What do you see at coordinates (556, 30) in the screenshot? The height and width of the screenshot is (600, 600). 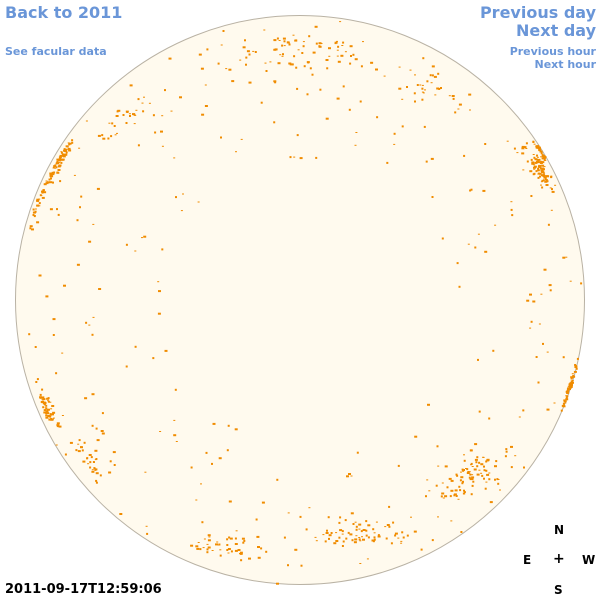 I see `next-day-link: Next day` at bounding box center [556, 30].